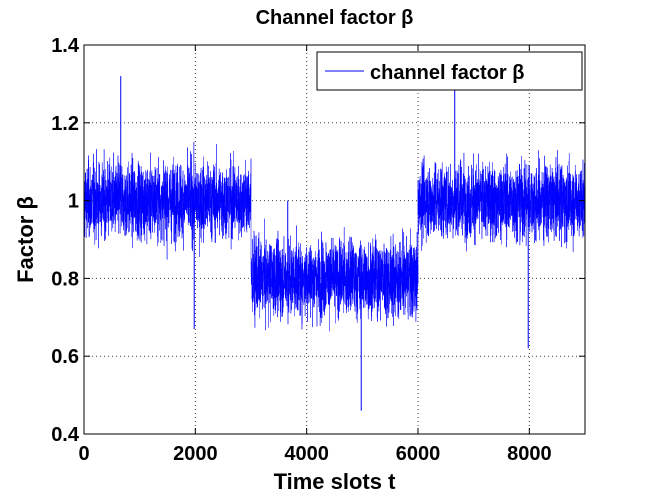 This screenshot has width=645, height=497. Describe the element at coordinates (195, 454) in the screenshot. I see `x-tick-label: 2000` at that location.